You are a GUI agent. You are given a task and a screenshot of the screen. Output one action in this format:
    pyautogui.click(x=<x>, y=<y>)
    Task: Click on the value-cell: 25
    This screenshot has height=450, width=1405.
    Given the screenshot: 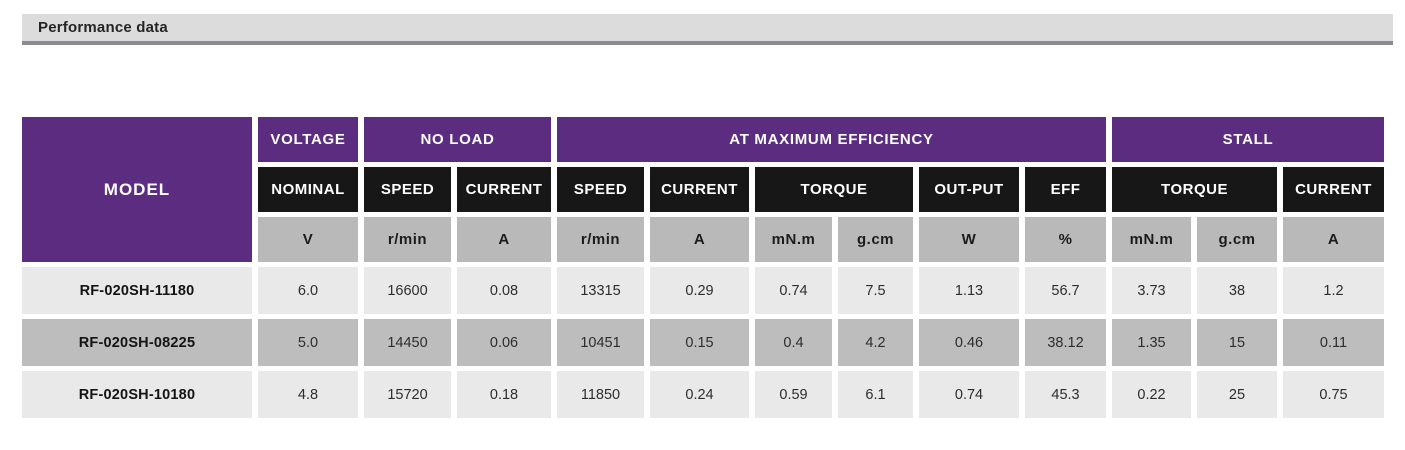 What is the action you would take?
    pyautogui.click(x=1237, y=394)
    